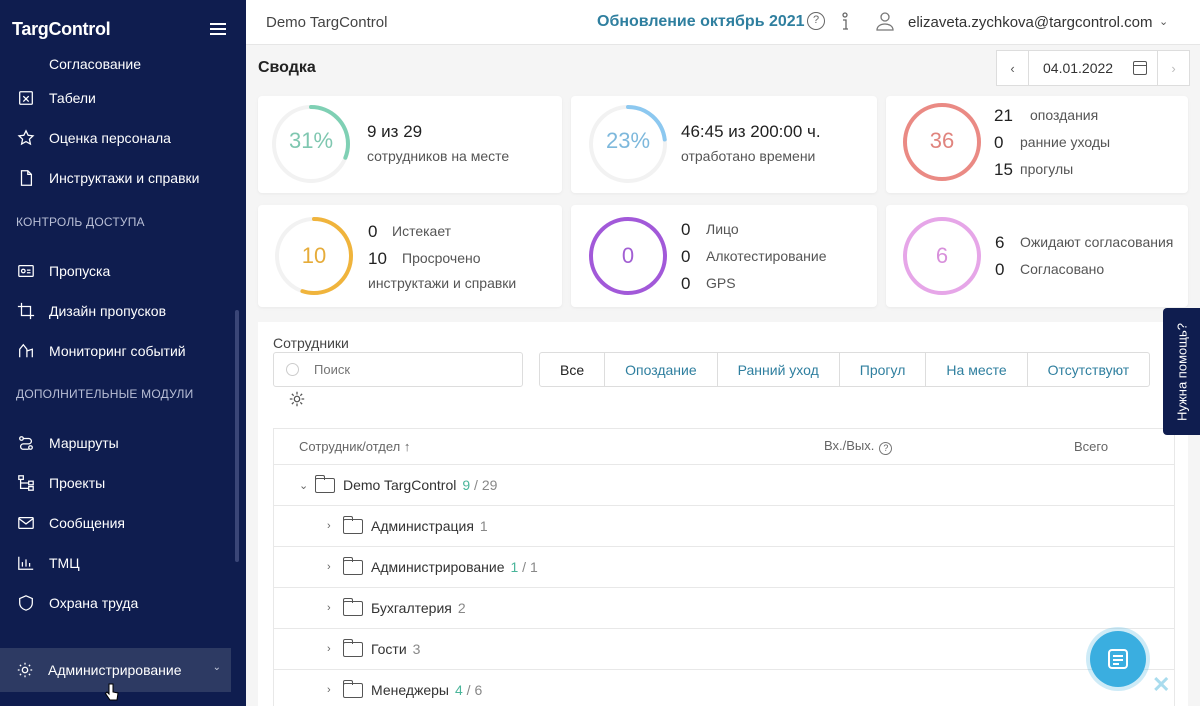 This screenshot has height=706, width=1200. I want to click on date-field: 04.01.2022, so click(1093, 68).